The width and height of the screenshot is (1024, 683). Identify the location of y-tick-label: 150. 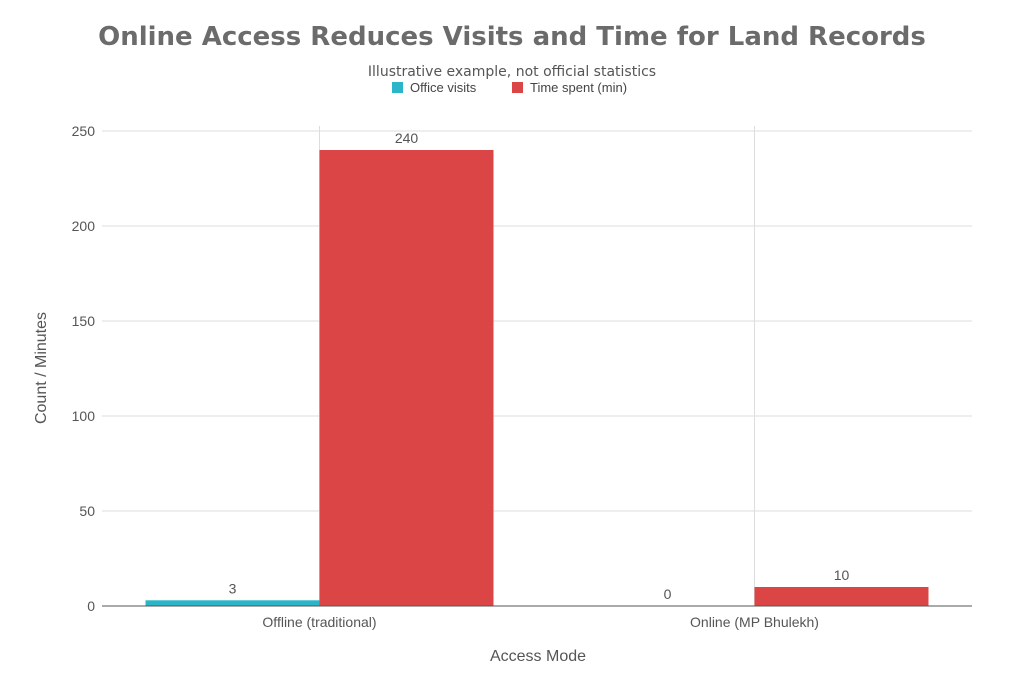
(84, 321).